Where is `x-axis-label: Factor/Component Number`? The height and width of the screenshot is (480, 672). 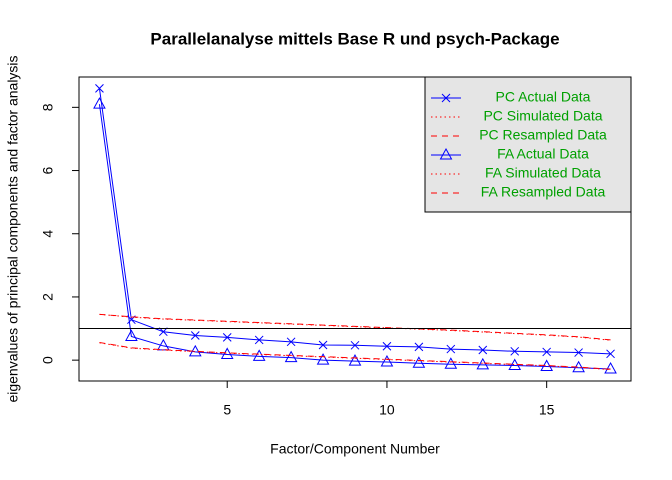
x-axis-label: Factor/Component Number is located at coordinates (355, 449).